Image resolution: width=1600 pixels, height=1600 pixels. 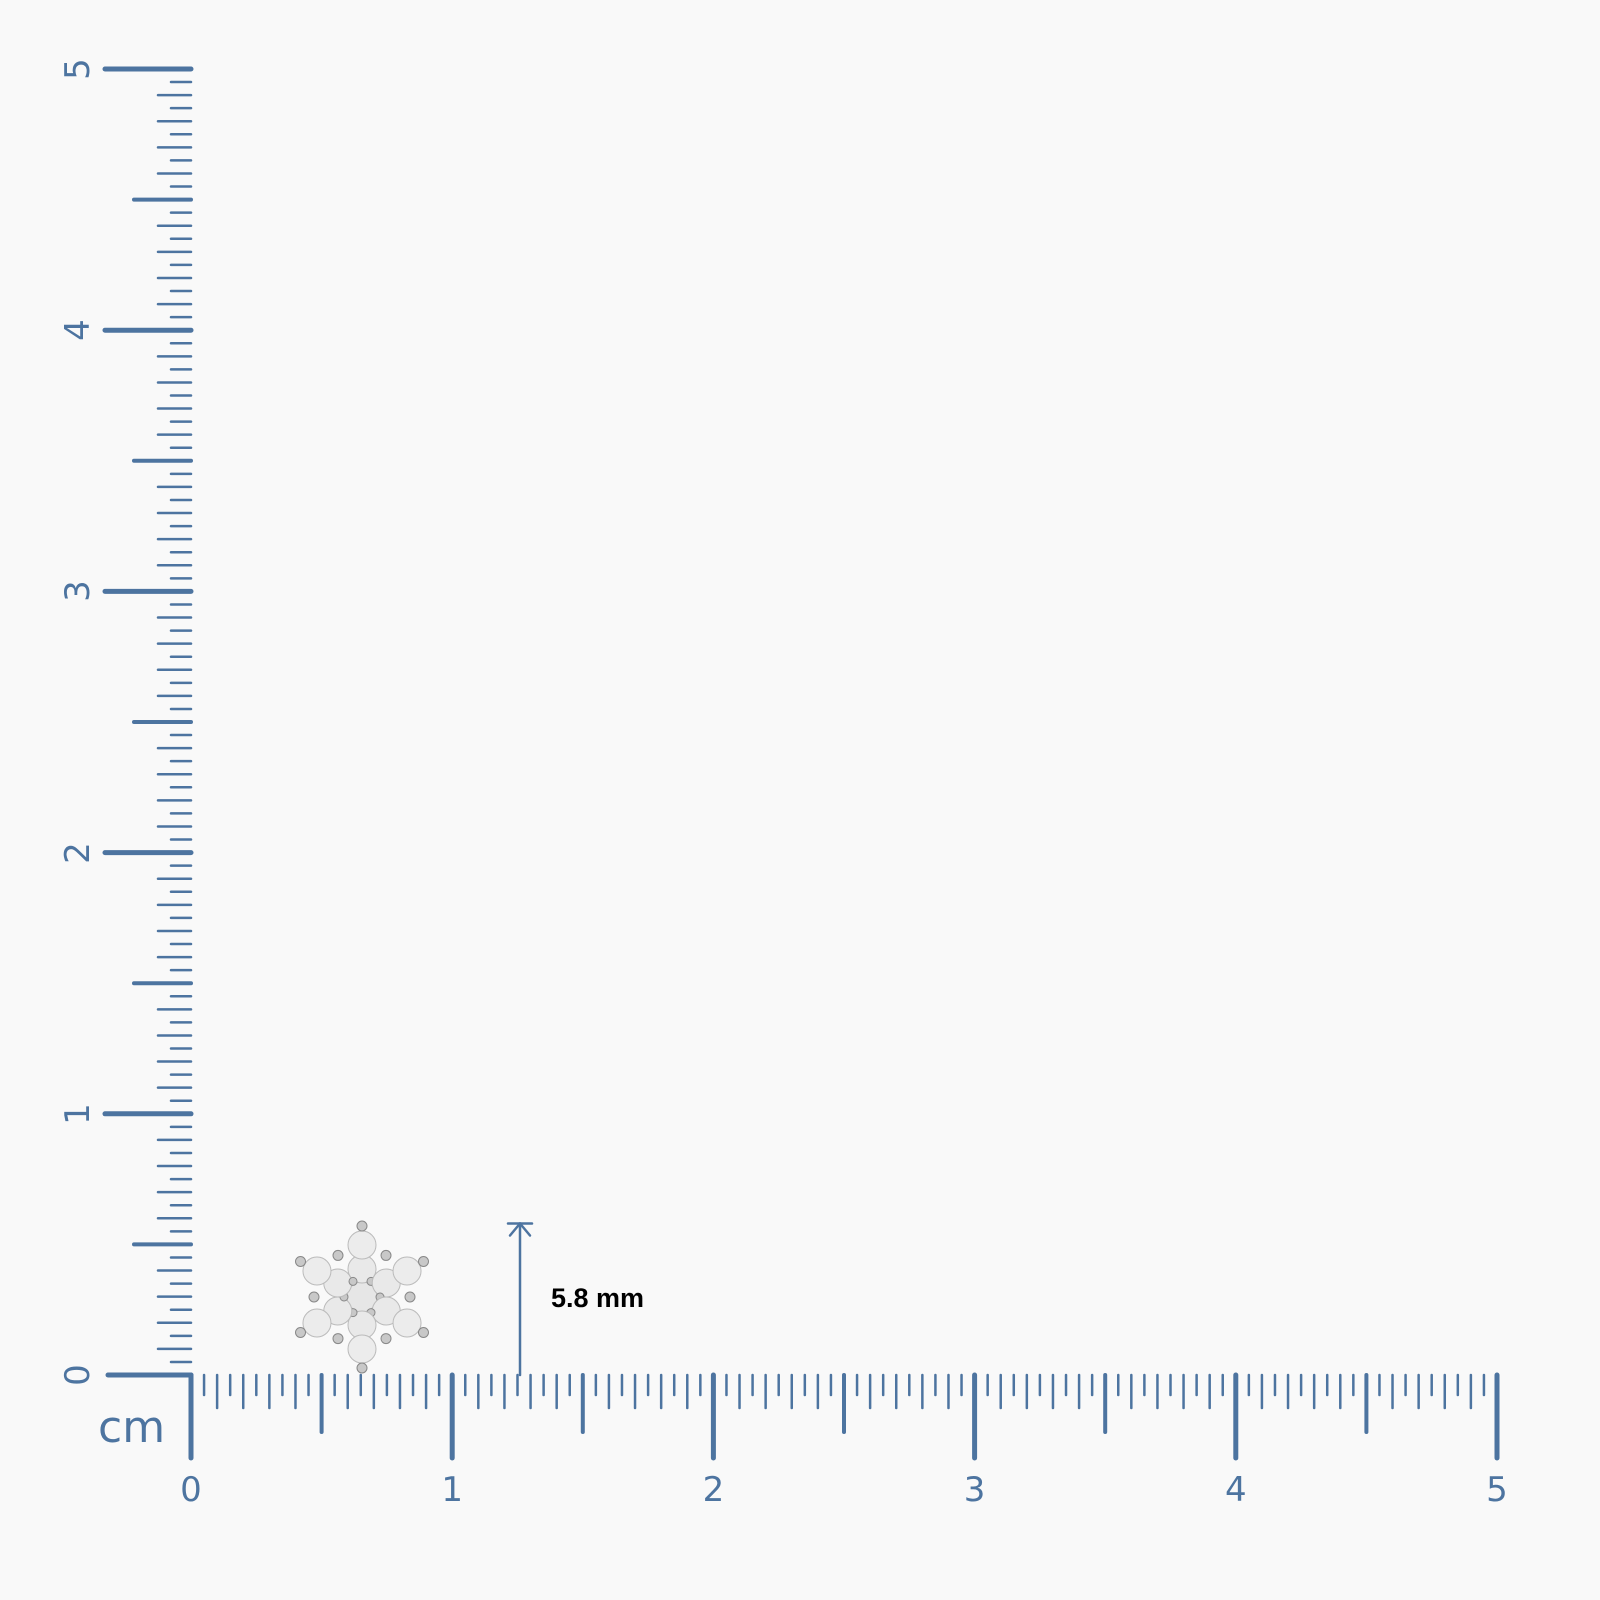 I want to click on x-tick-label: 0, so click(x=191, y=1490).